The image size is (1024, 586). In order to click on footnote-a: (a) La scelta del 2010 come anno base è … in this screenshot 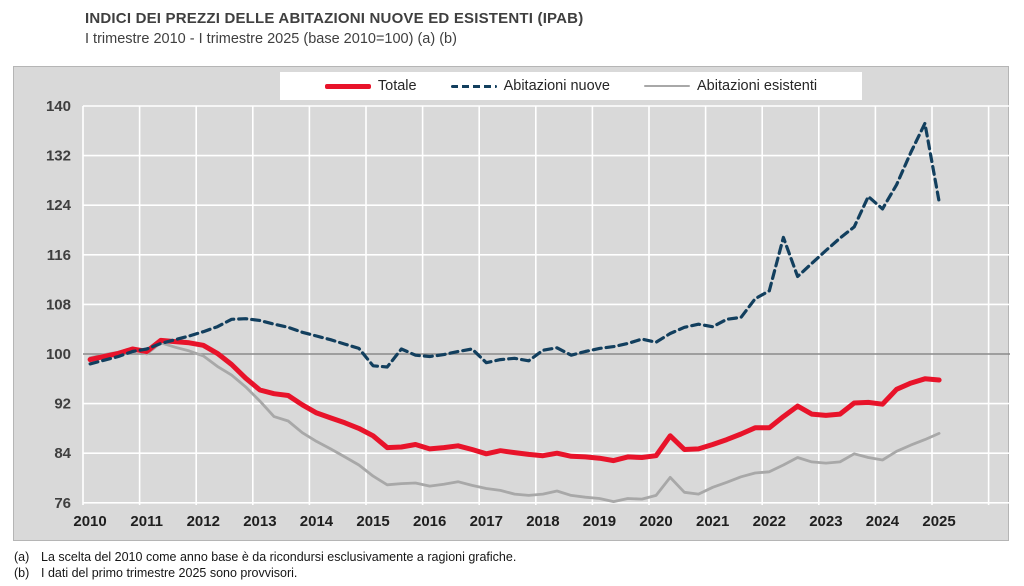, I will do `click(265, 557)`.